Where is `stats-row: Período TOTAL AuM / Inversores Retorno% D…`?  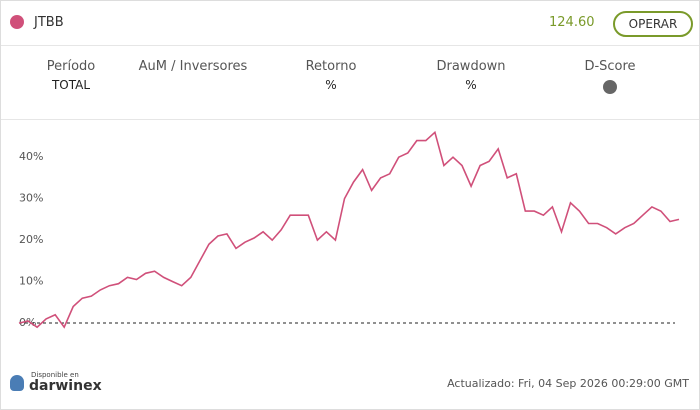
stats-row: Período TOTAL AuM / Inversores Retorno% D… is located at coordinates (350, 89).